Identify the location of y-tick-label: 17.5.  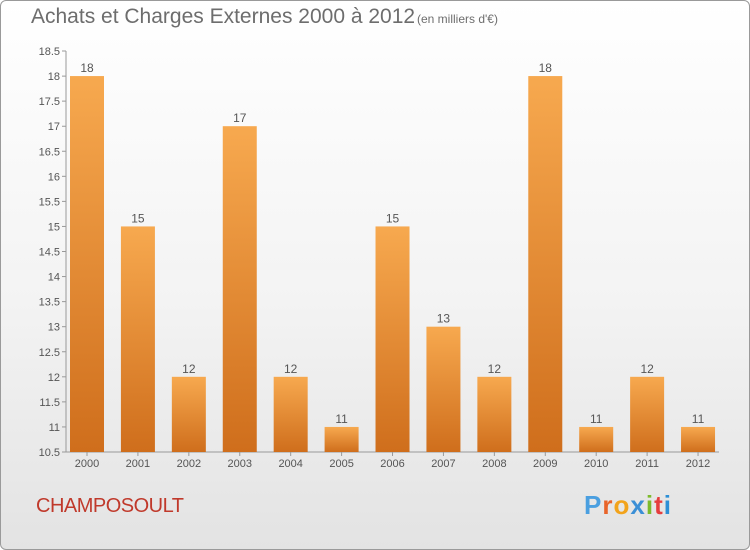
(49, 102).